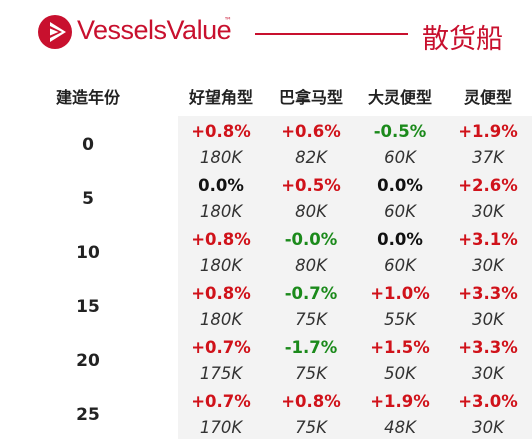 This screenshot has height=442, width=532. Describe the element at coordinates (400, 293) in the screenshot. I see `change-percent: +1.0%` at that location.